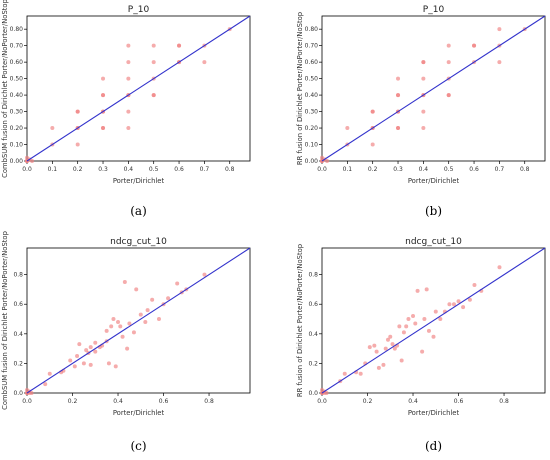 This screenshot has width=550, height=460. What do you see at coordinates (312, 112) in the screenshot?
I see `y-tick-label: 0.30` at bounding box center [312, 112].